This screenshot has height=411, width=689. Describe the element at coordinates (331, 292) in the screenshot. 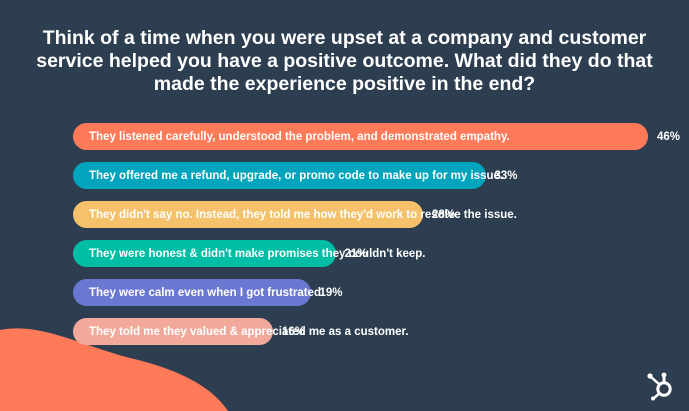

I see `data-label: 19%` at that location.